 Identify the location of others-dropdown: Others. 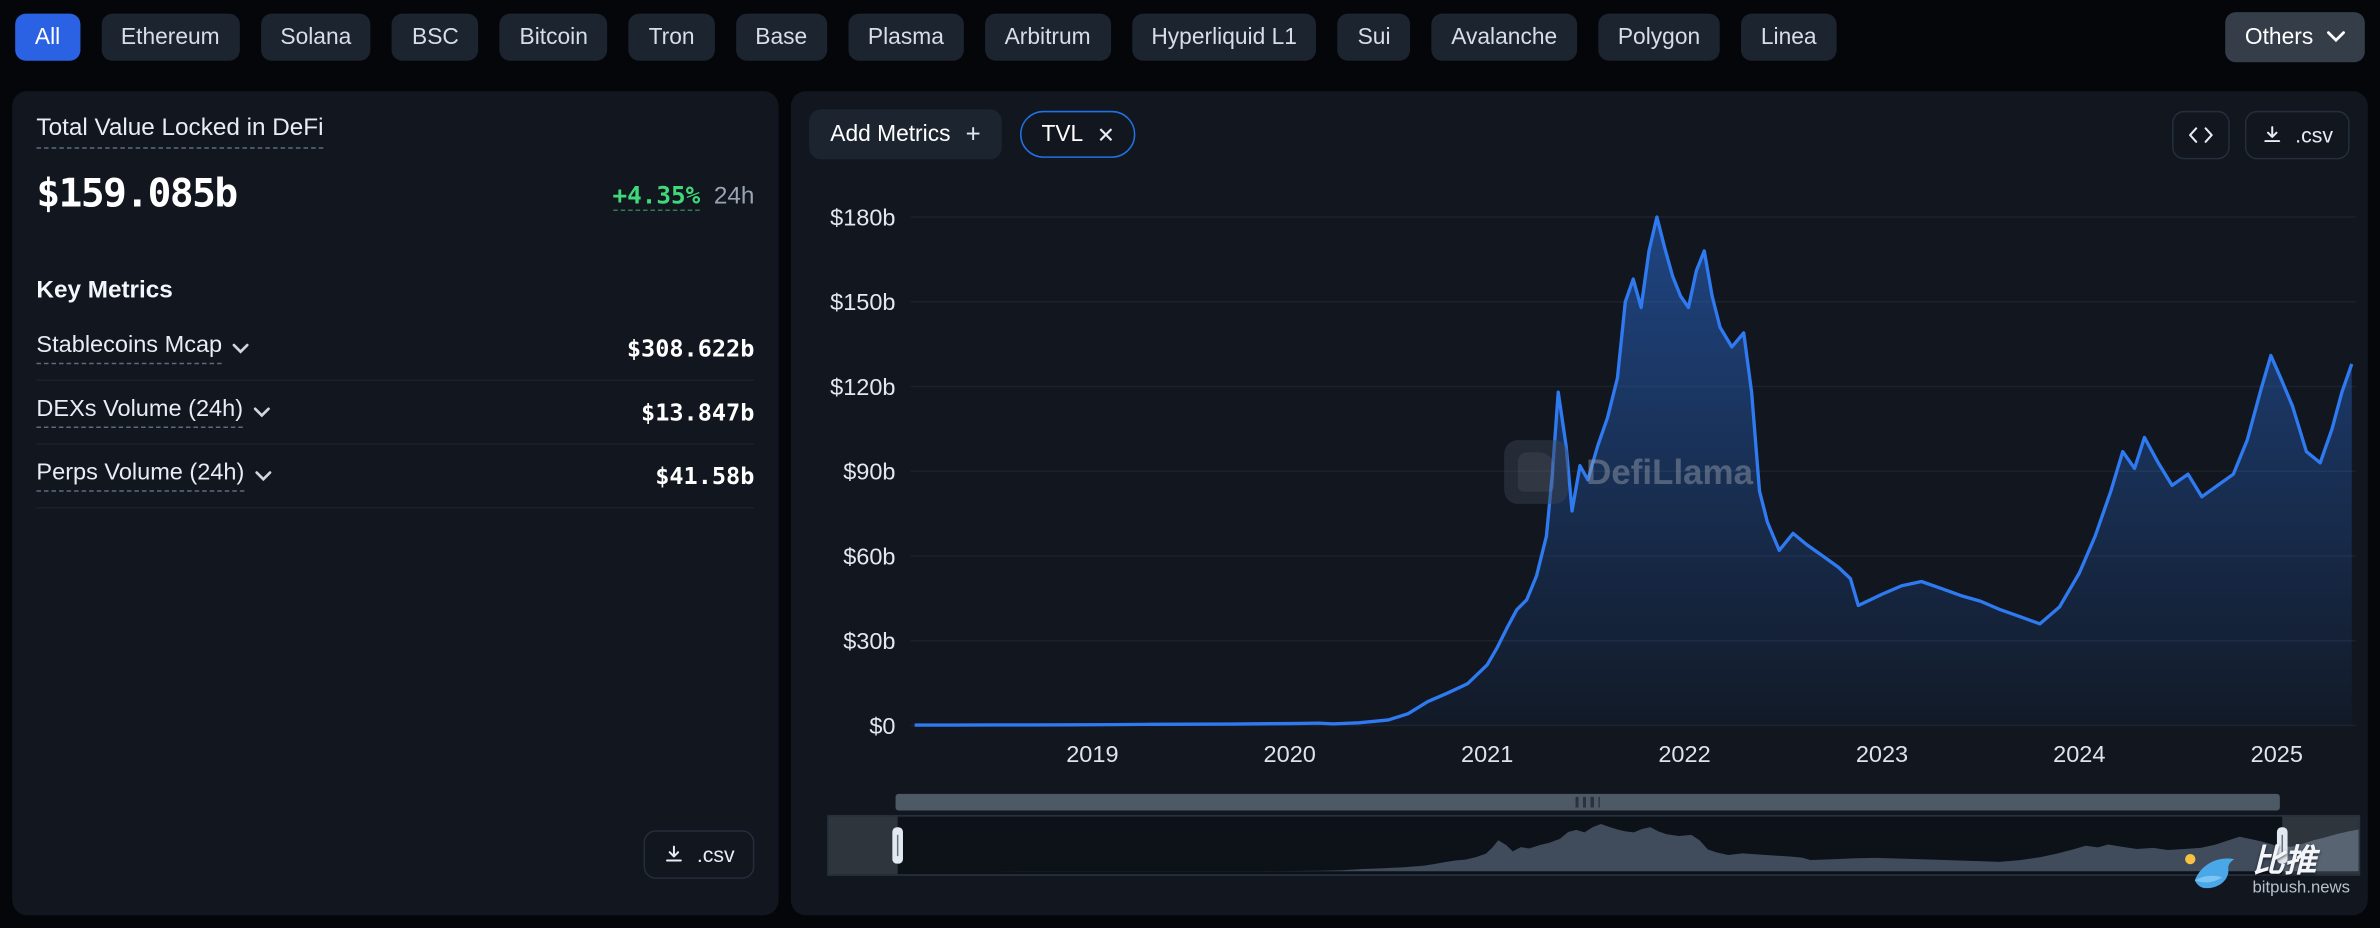
(2295, 36).